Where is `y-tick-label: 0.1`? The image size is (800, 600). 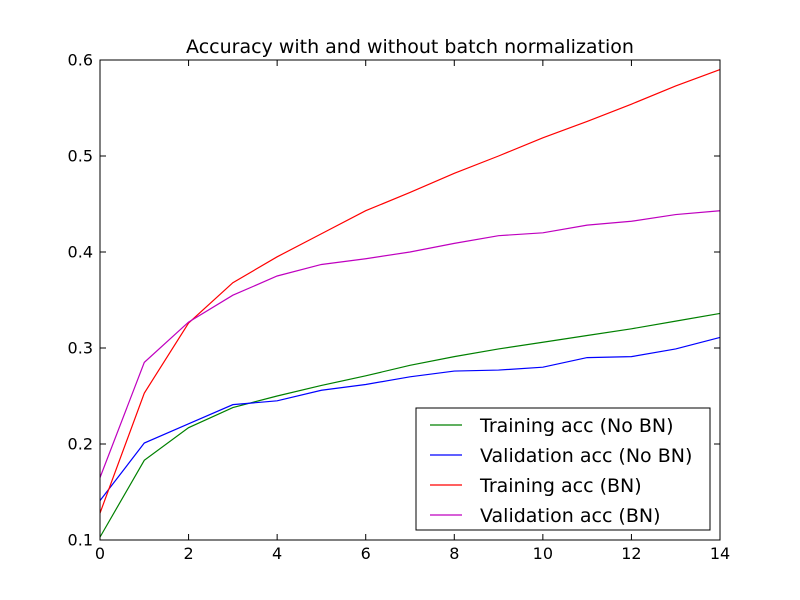 y-tick-label: 0.1 is located at coordinates (80, 540).